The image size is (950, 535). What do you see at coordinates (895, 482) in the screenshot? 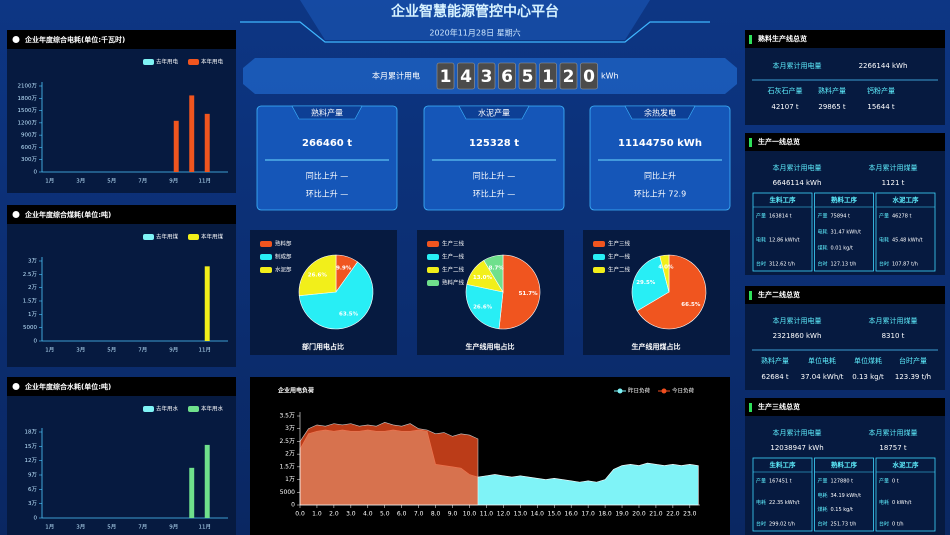
I see `process-row-value: 0 t` at bounding box center [895, 482].